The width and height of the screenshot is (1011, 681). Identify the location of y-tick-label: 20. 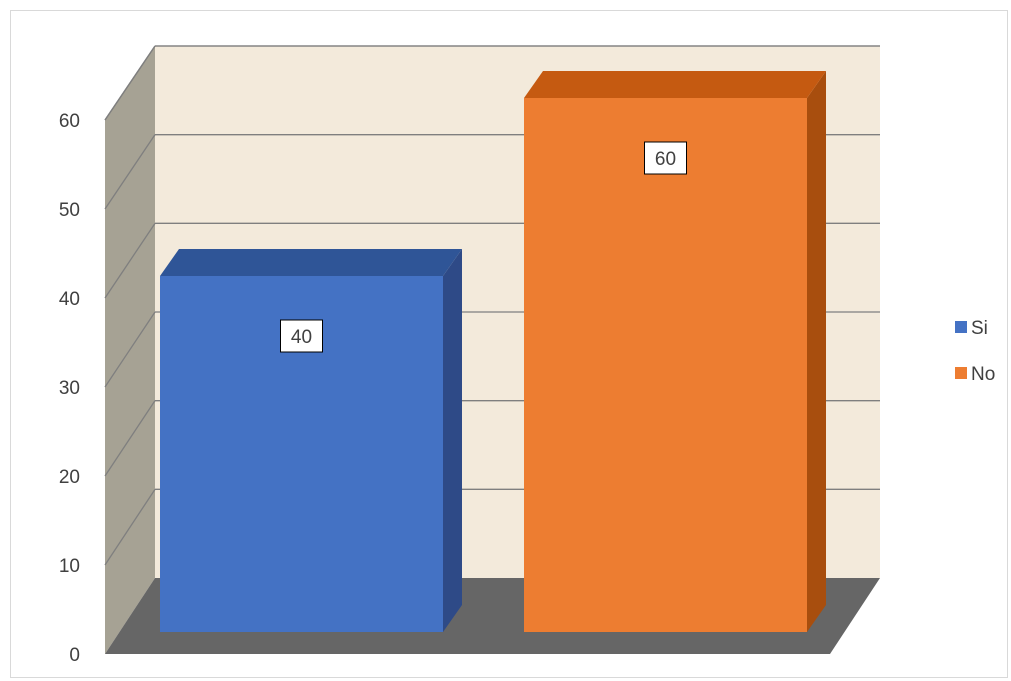
(69, 477).